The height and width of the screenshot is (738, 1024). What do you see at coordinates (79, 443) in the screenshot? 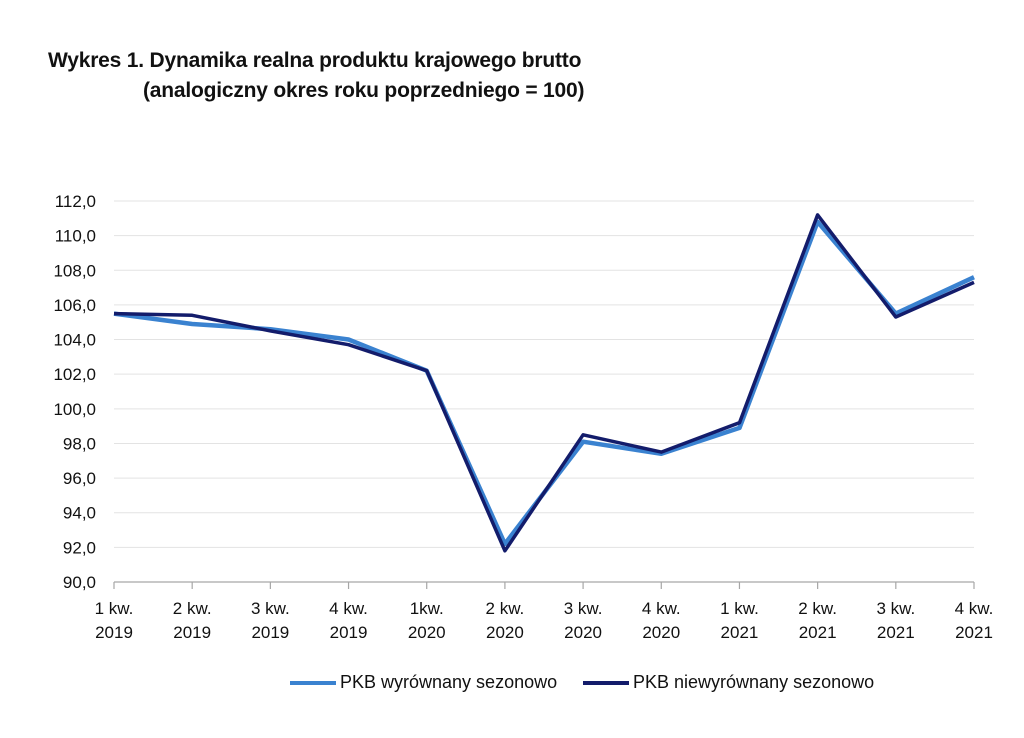
I see `y-tick-label: 98,0` at bounding box center [79, 443].